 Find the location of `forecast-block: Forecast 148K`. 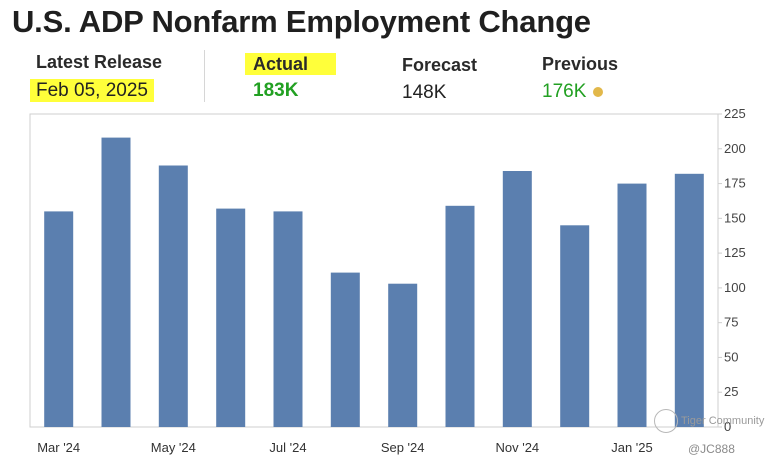

forecast-block: Forecast 148K is located at coordinates (439, 79).